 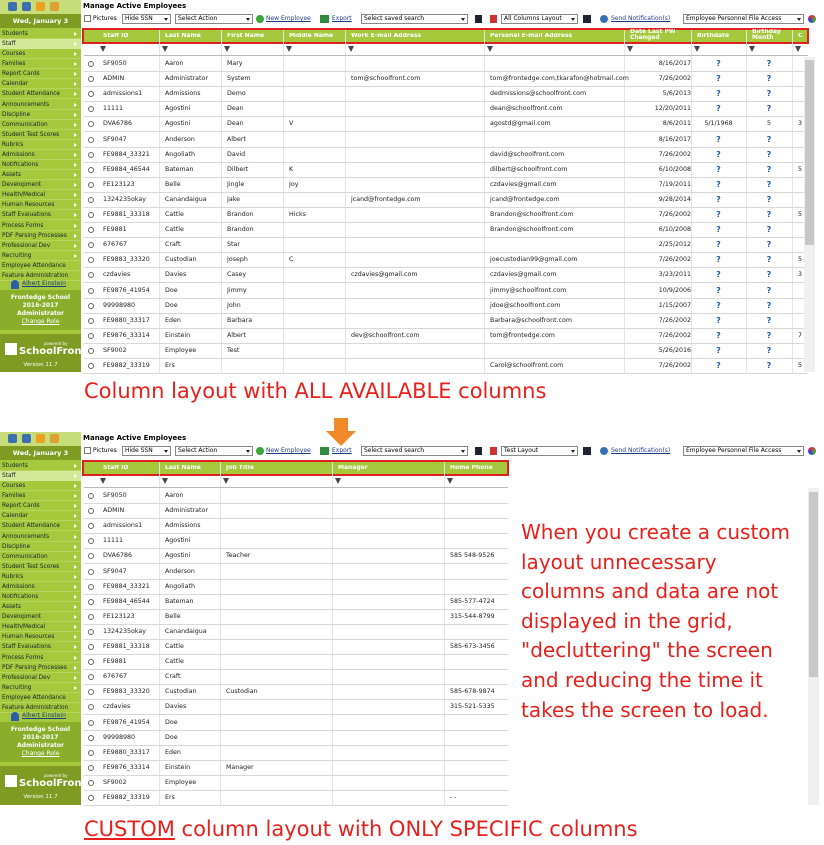 What do you see at coordinates (386, 36) in the screenshot?
I see `column-header: Work E-mail Address` at bounding box center [386, 36].